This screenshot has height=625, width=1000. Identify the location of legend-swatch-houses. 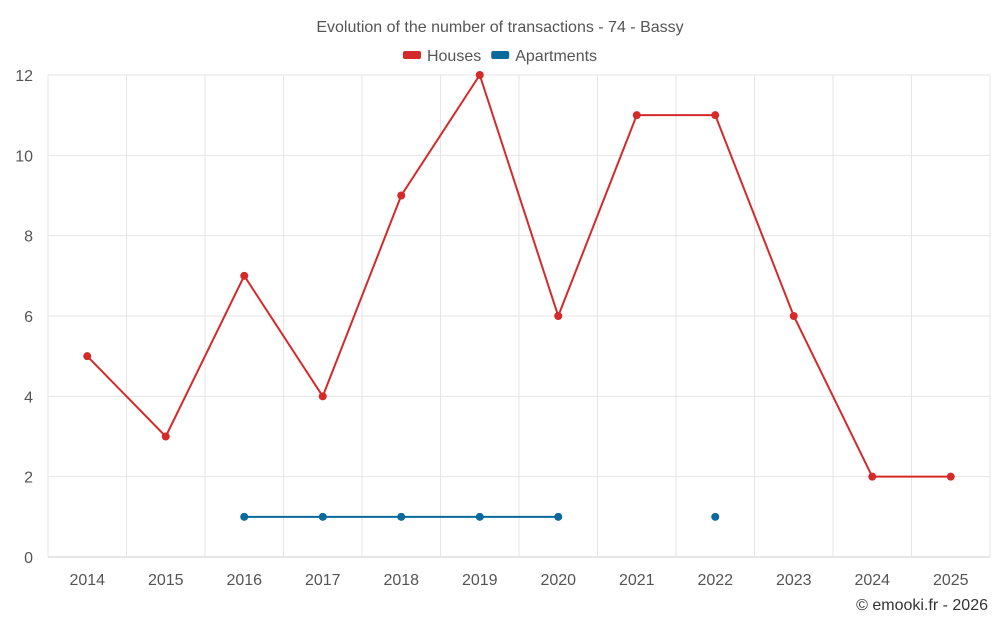
(411, 55).